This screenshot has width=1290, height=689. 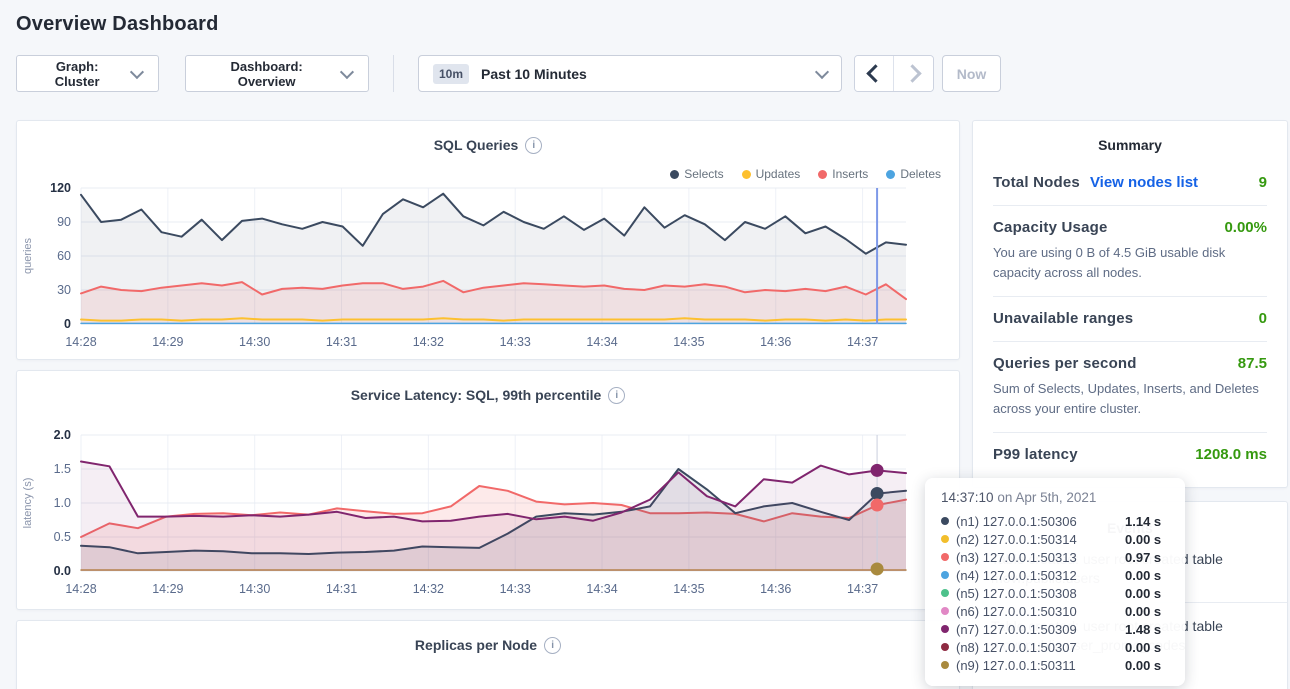 I want to click on time-range-label: Past 10 Minutes, so click(x=534, y=73).